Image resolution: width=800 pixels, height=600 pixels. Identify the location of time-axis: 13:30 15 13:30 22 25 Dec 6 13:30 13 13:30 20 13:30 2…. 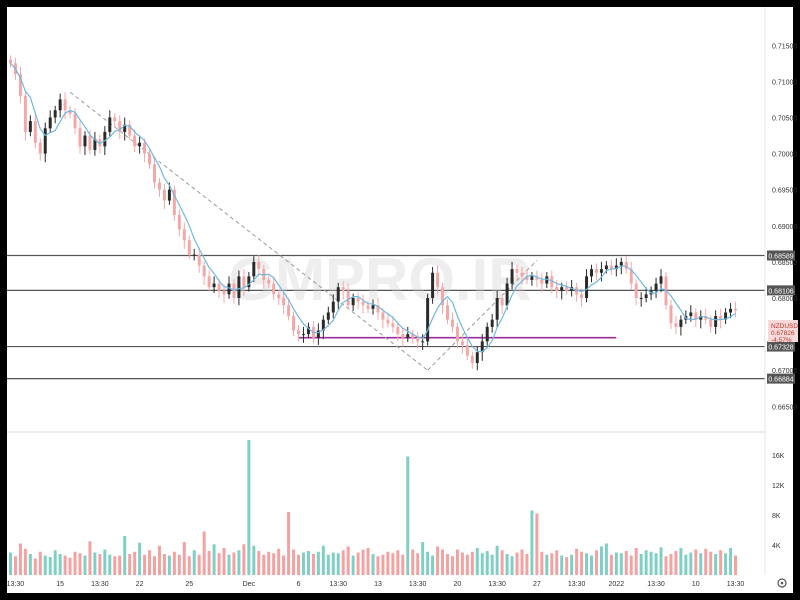
(376, 584).